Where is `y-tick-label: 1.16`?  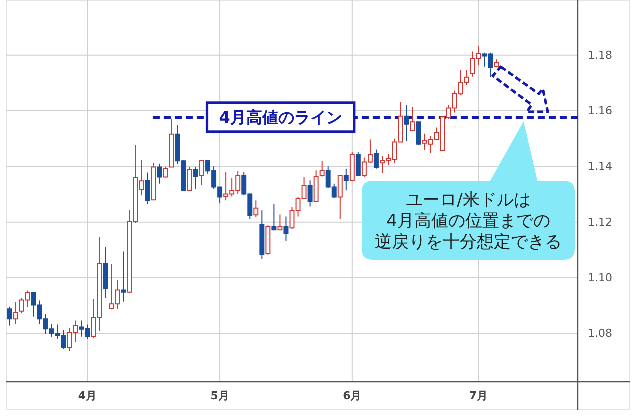
y-tick-label: 1.16 is located at coordinates (600, 111).